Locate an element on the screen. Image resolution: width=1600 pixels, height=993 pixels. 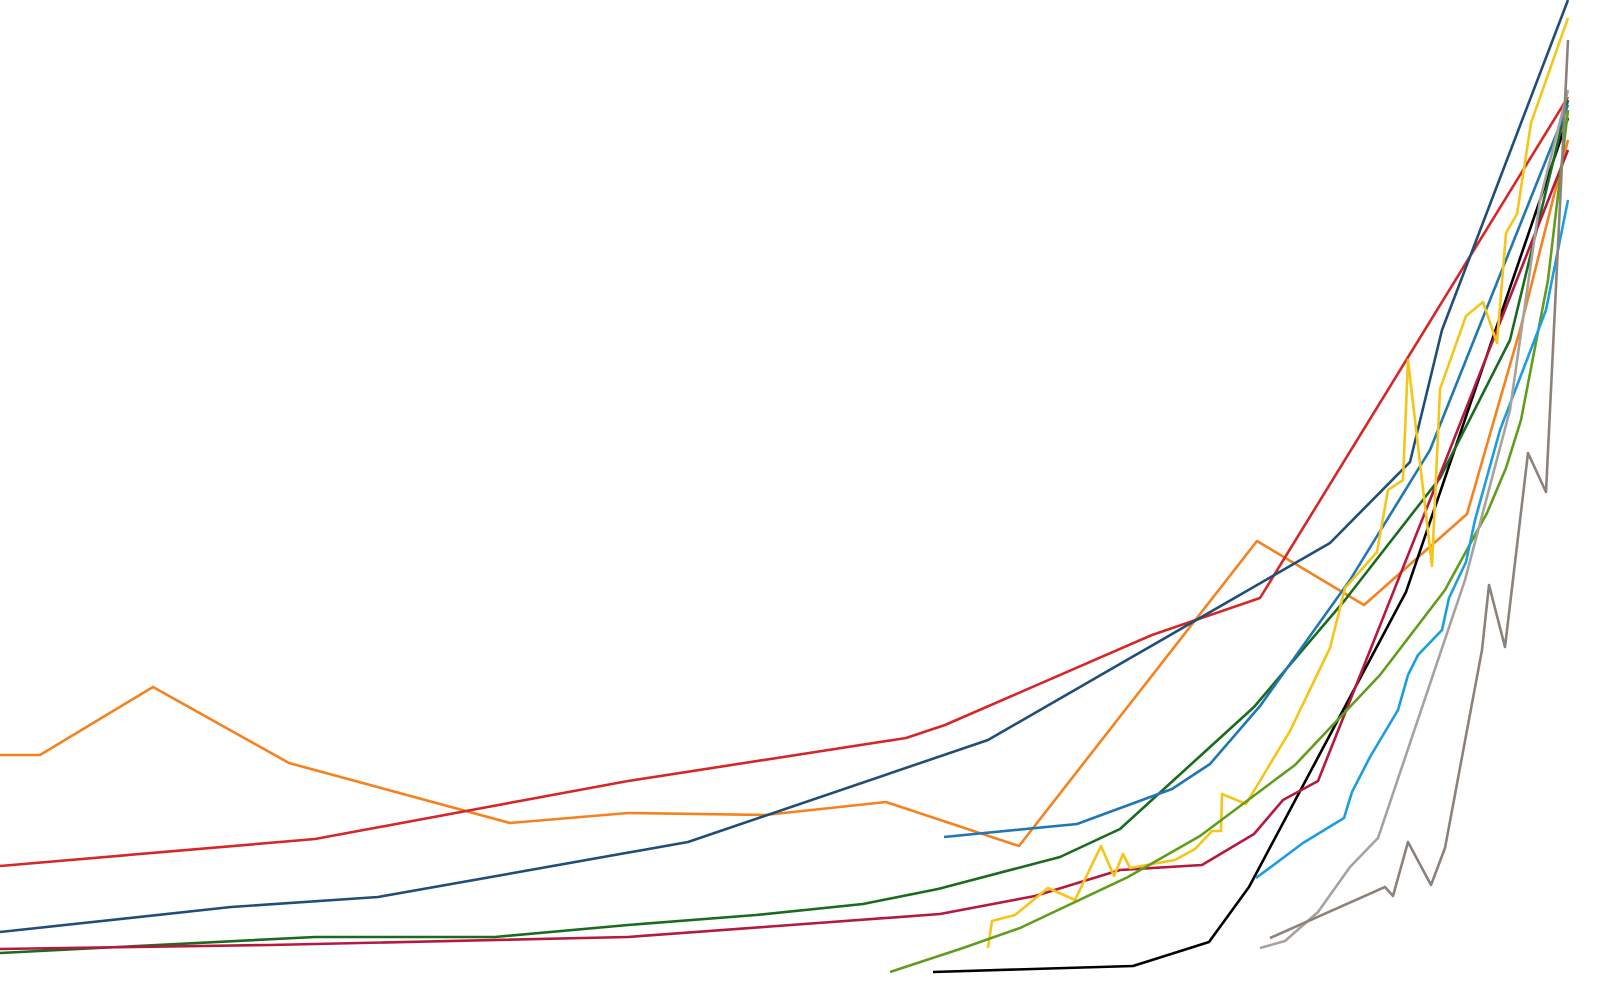
data-line is located at coordinates (1412, 539).